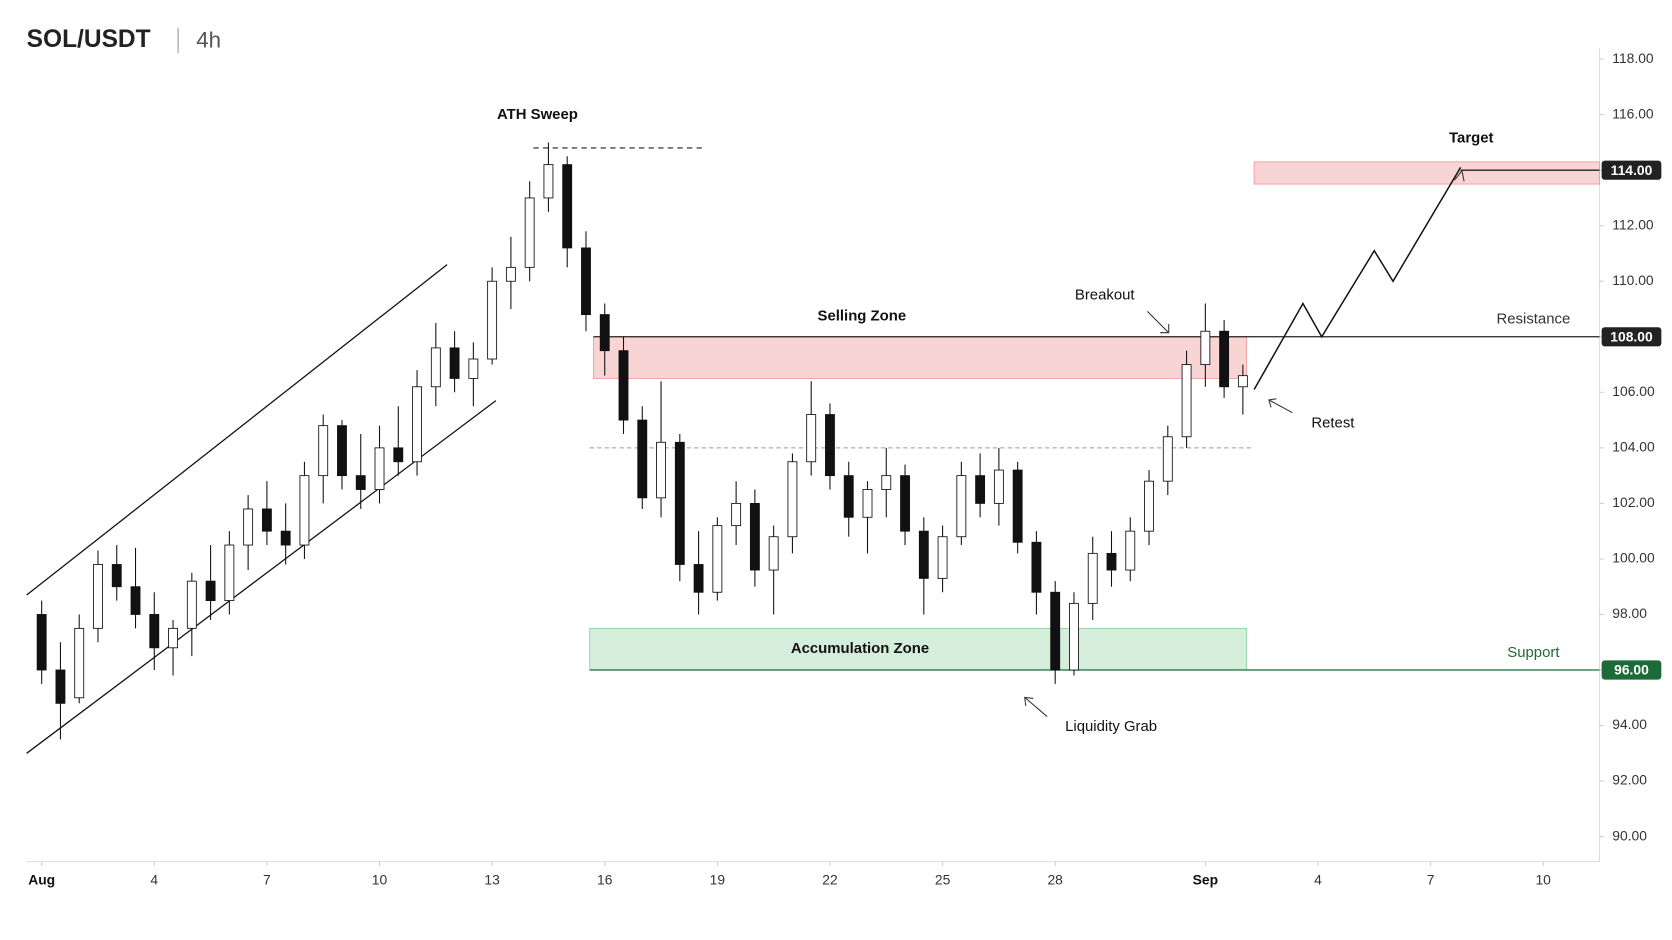 The width and height of the screenshot is (1672, 940). Describe the element at coordinates (605, 879) in the screenshot. I see `x-tick-label: 16` at that location.